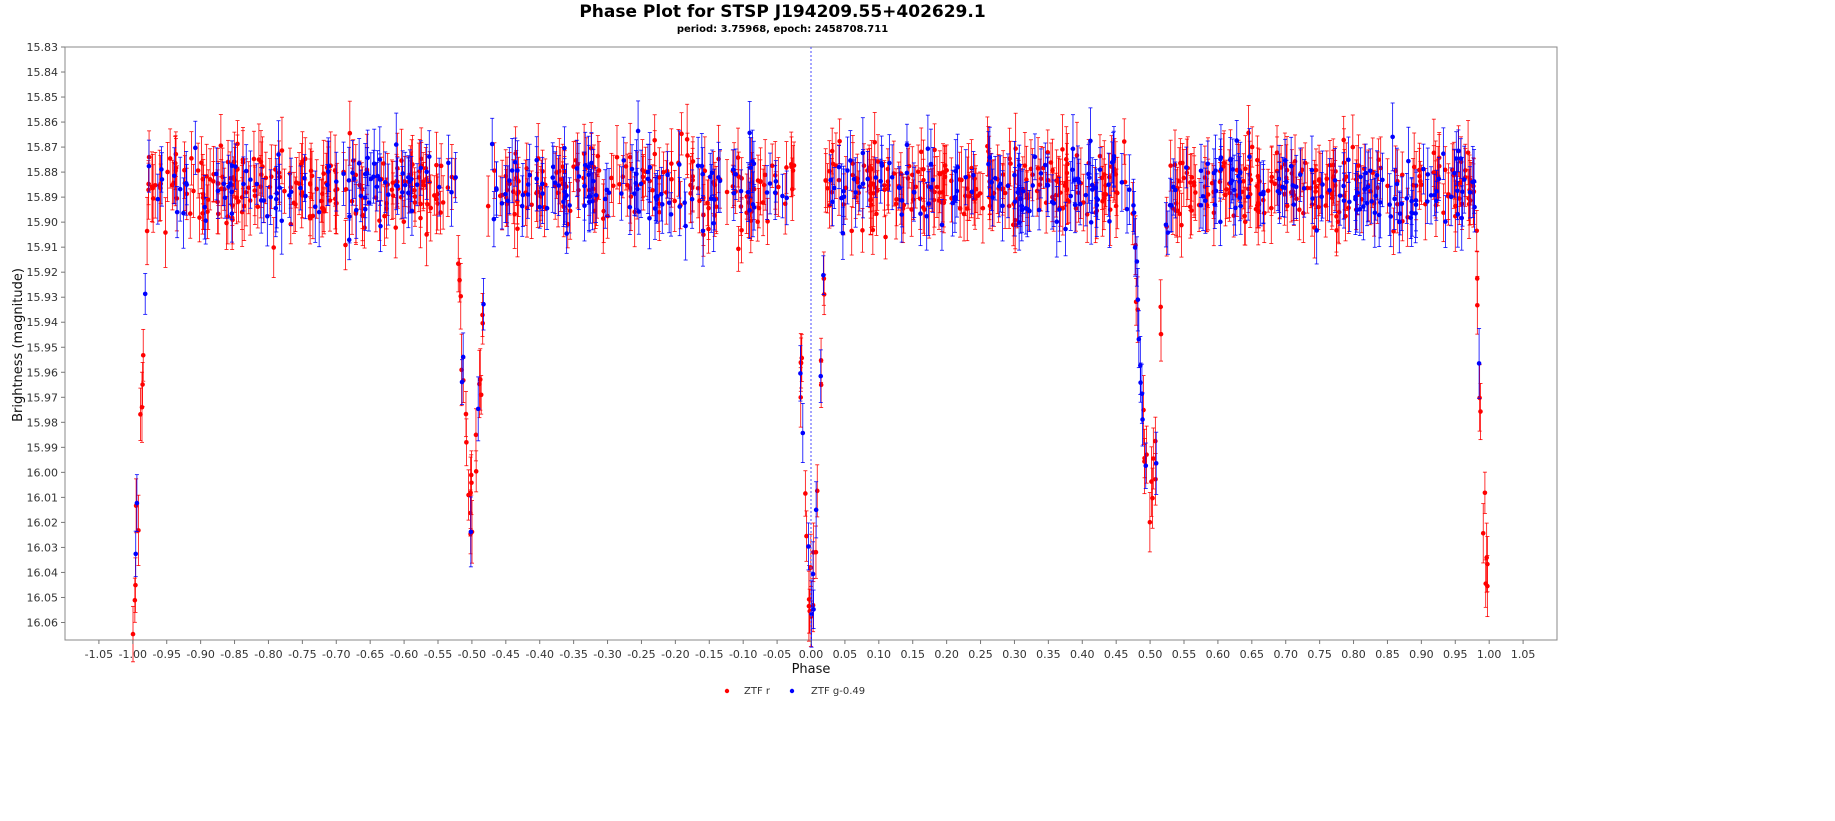 Image resolution: width=1835 pixels, height=821 pixels. Describe the element at coordinates (777, 654) in the screenshot. I see `x-tick-label: -0.05` at that location.